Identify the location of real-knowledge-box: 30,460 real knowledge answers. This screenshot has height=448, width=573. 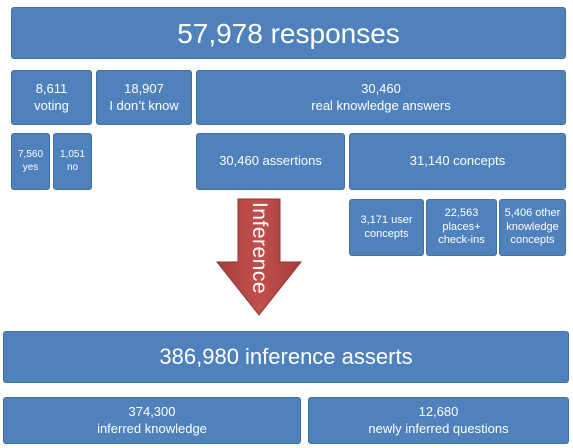
(381, 97).